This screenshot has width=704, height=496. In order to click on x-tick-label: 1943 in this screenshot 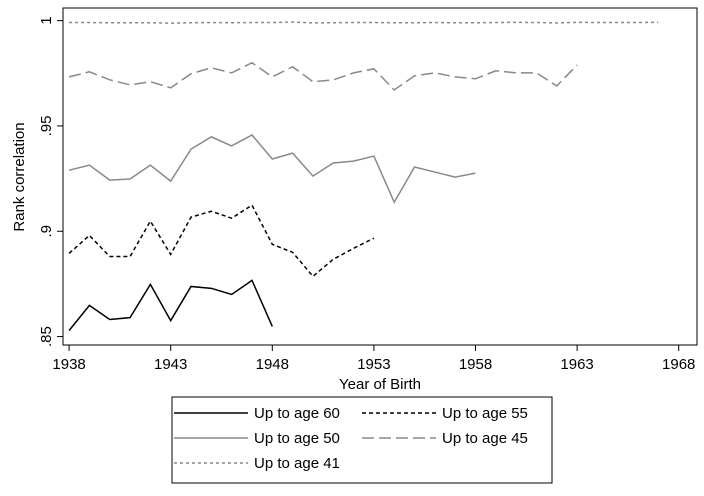, I will do `click(170, 364)`.